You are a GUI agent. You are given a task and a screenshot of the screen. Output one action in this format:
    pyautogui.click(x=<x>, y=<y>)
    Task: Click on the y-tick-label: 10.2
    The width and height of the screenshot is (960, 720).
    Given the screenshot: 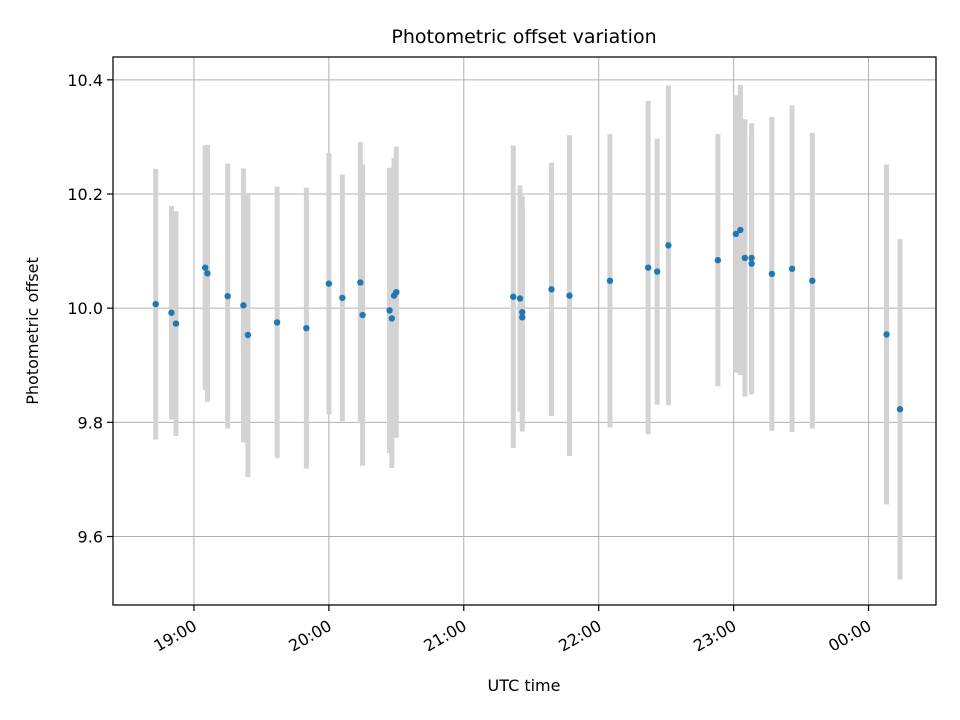 What is the action you would take?
    pyautogui.click(x=85, y=194)
    